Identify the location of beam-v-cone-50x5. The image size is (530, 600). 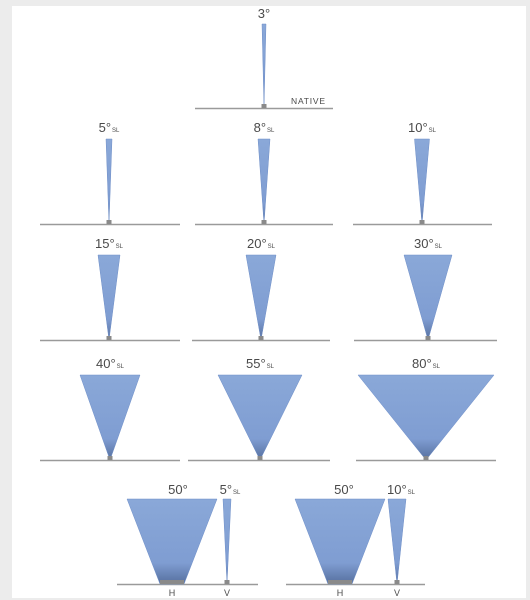
(227, 541).